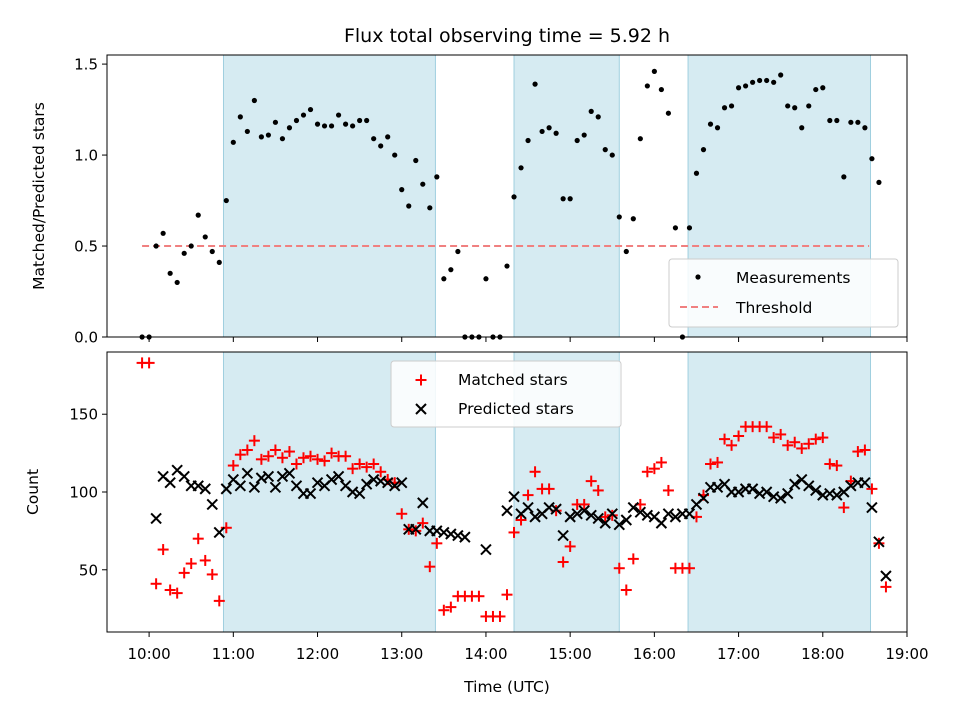 The width and height of the screenshot is (960, 720). What do you see at coordinates (338, 476) in the screenshot?
I see `predicted-point-26-b` at bounding box center [338, 476].